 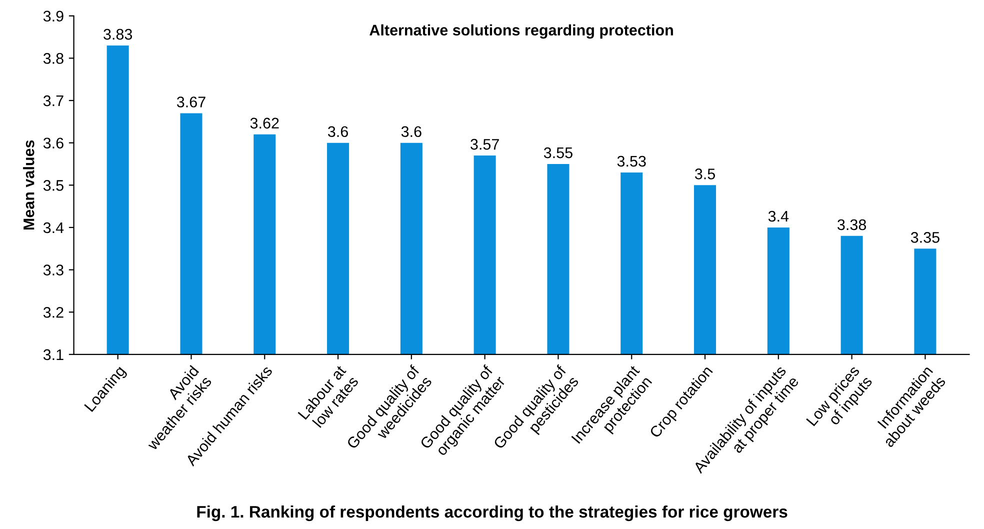 What do you see at coordinates (28, 185) in the screenshot?
I see `y-axis-title: Mean values` at bounding box center [28, 185].